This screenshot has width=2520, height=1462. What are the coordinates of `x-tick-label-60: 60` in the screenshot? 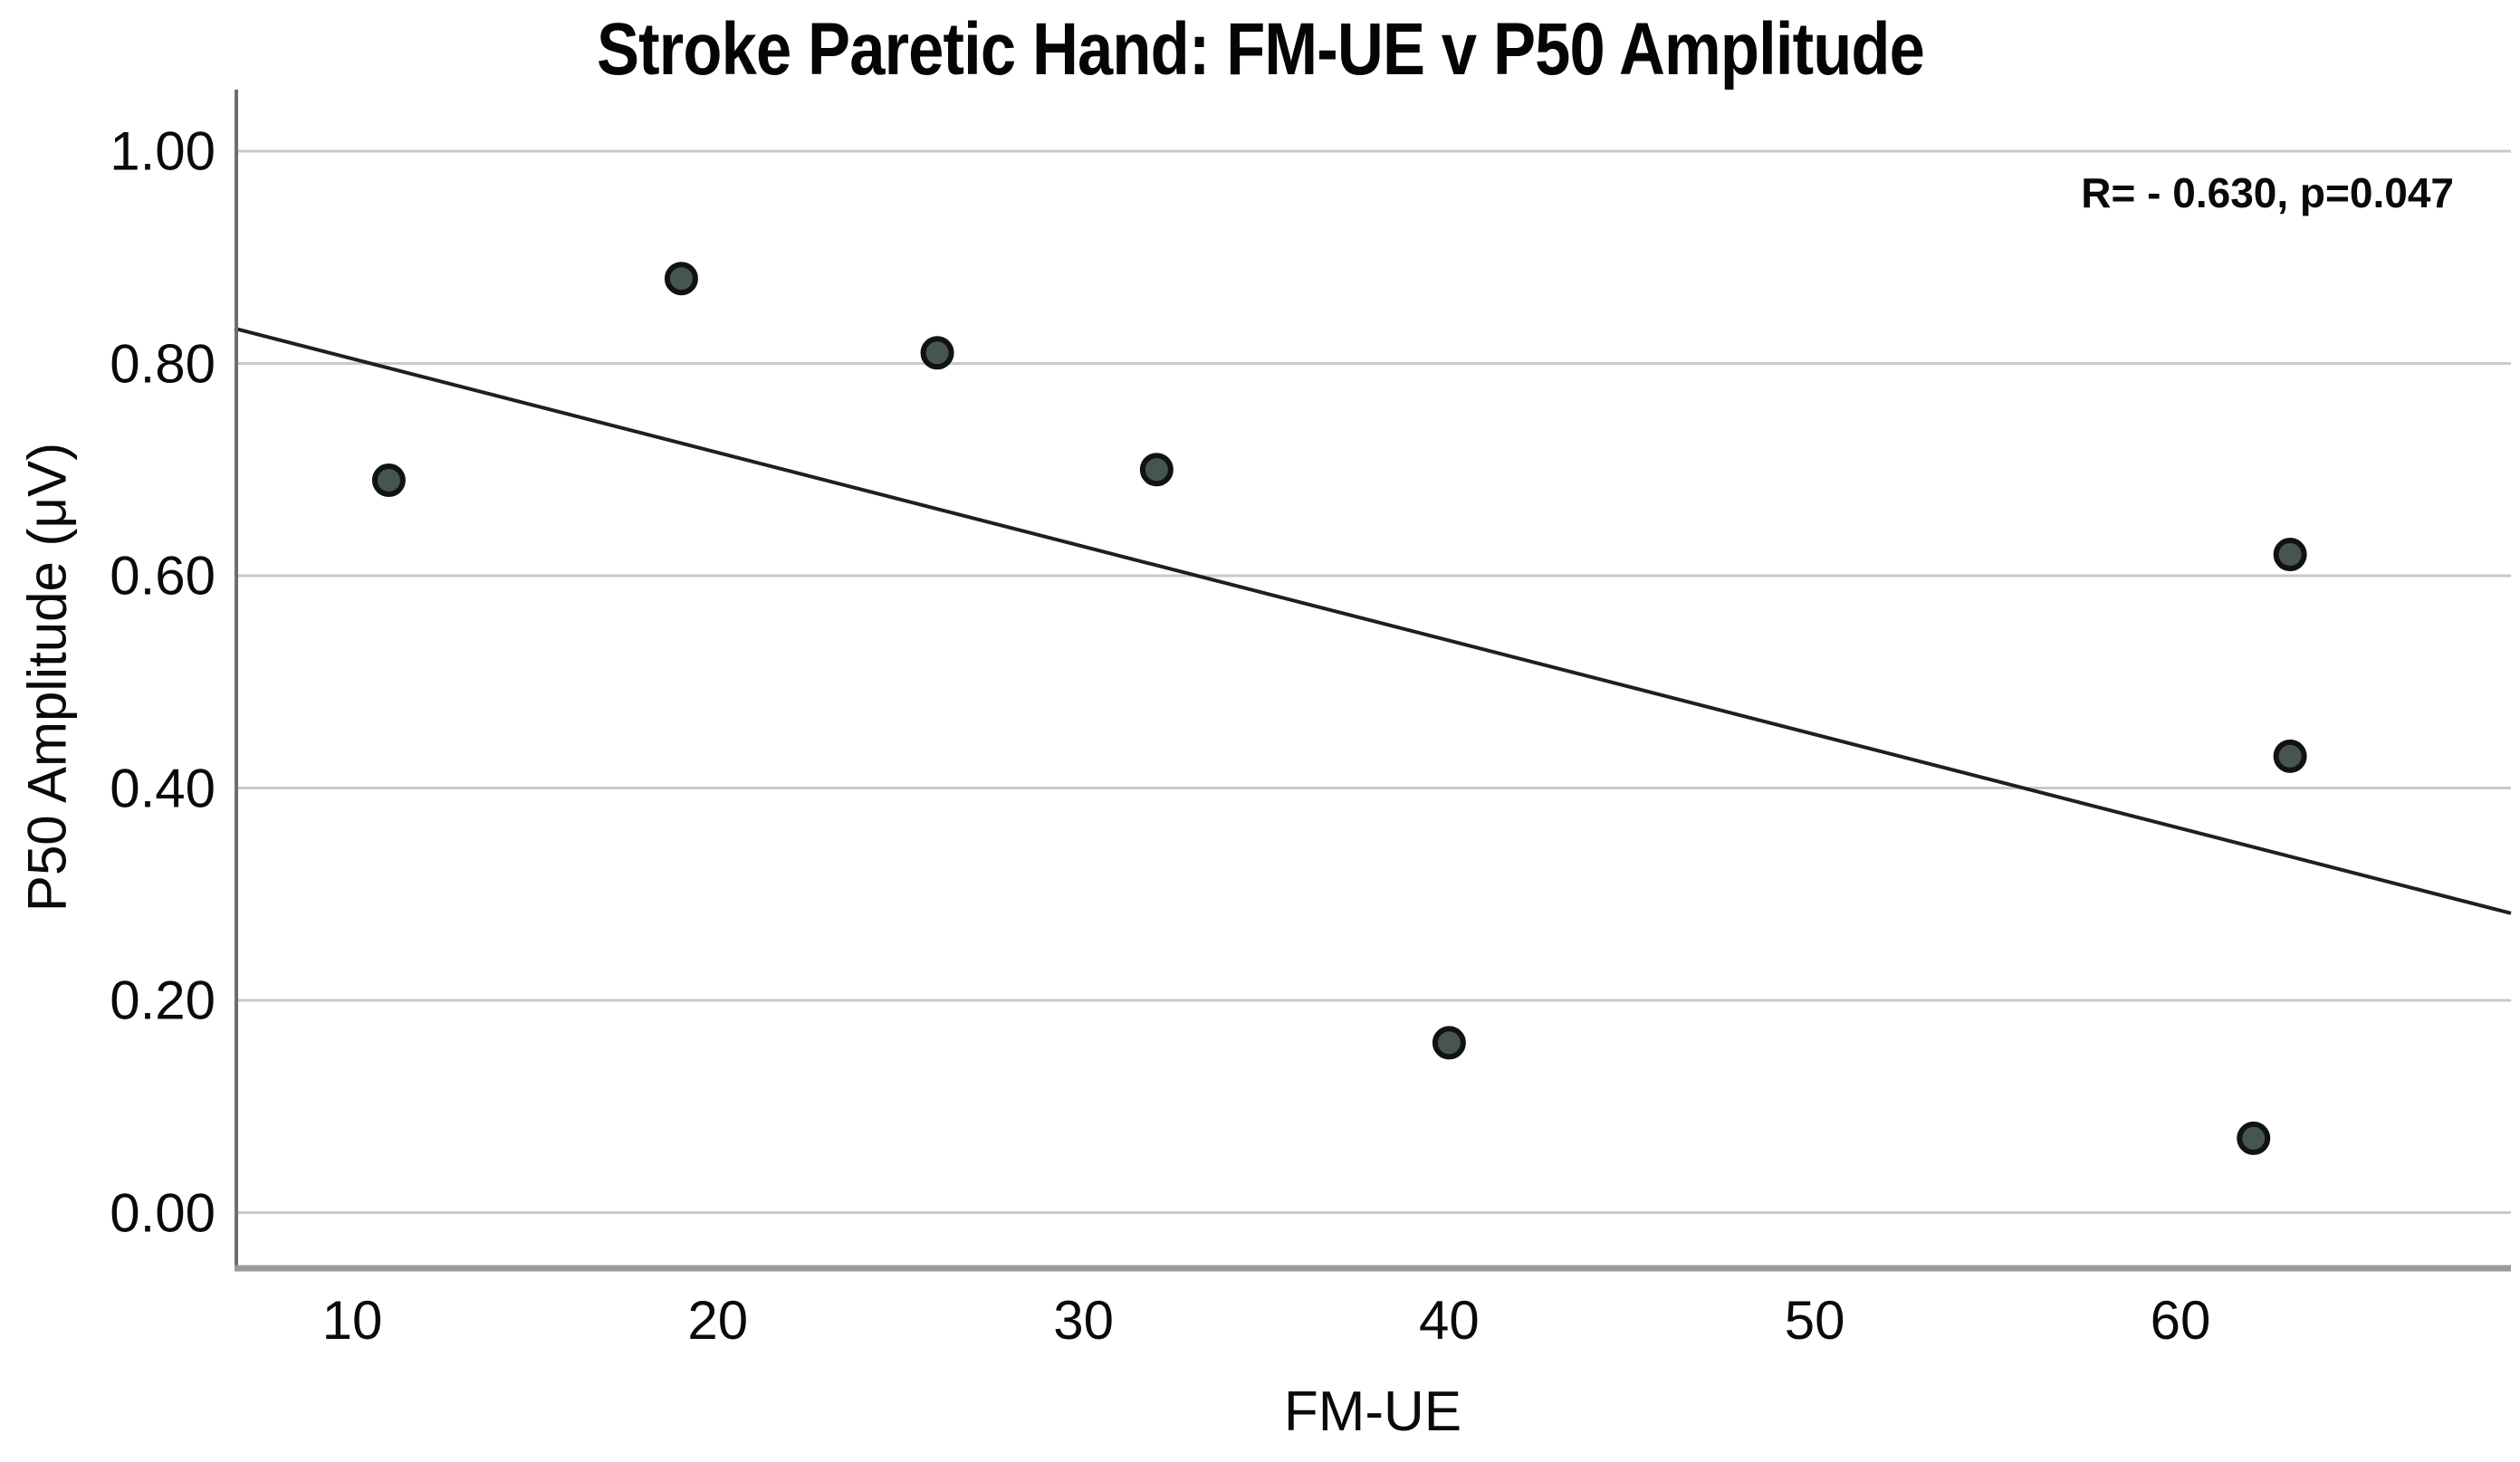 It's located at (2181, 1320).